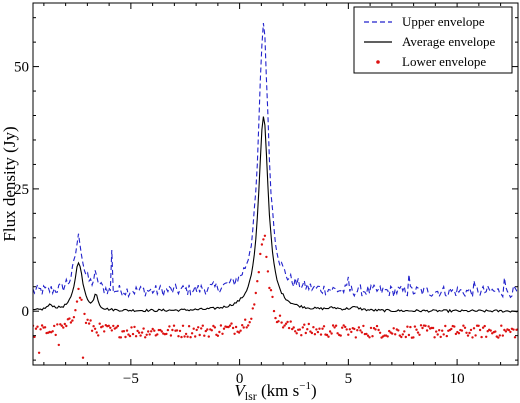 The height and width of the screenshot is (403, 520). I want to click on x-tick-label: 5, so click(349, 379).